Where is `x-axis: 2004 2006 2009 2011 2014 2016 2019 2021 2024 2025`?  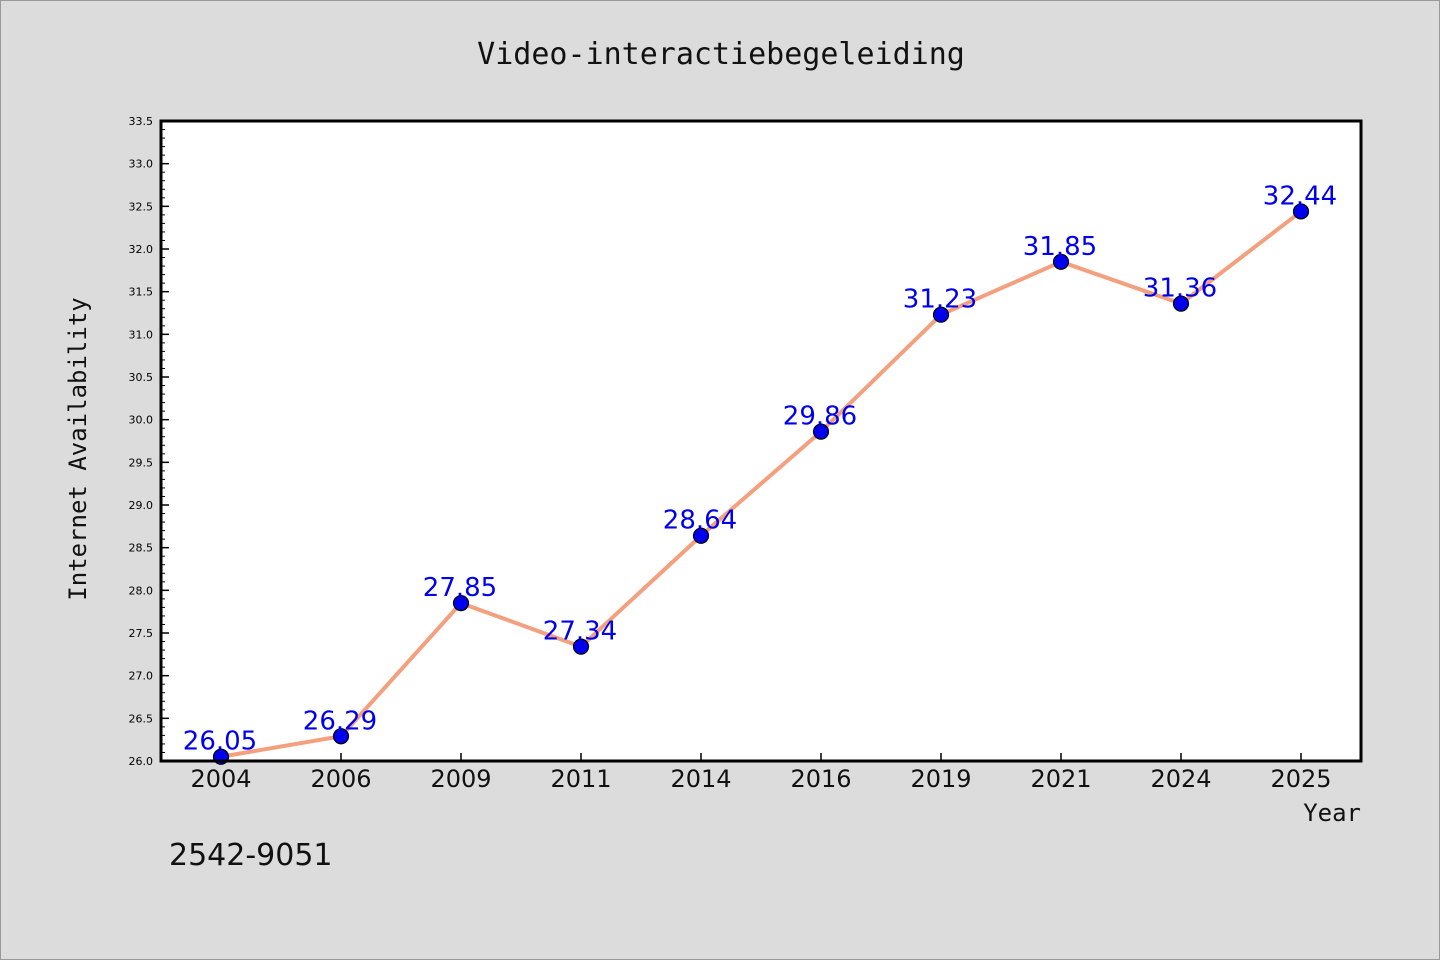
x-axis: 2004 2006 2009 2011 2014 2016 2019 2021 2024 2025 is located at coordinates (761, 773).